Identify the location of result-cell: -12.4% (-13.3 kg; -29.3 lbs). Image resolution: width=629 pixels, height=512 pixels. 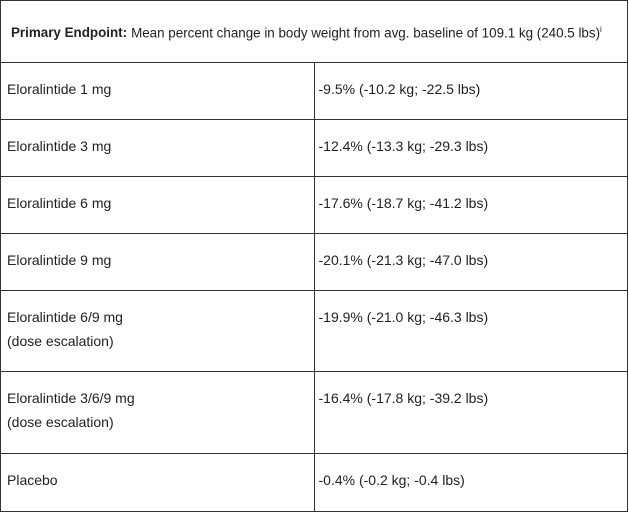
(470, 148).